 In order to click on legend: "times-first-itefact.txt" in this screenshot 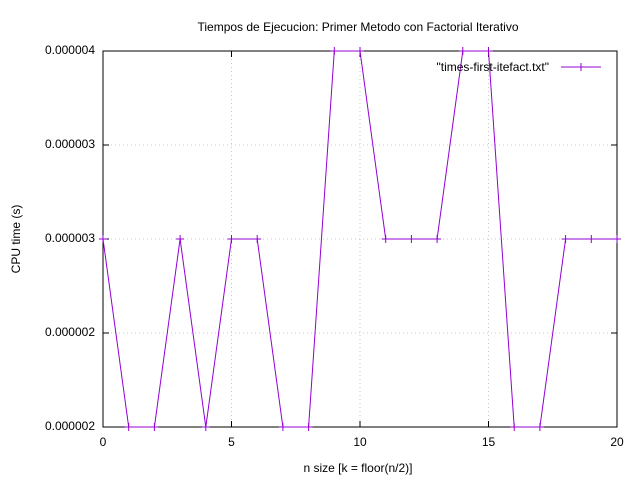, I will do `click(518, 67)`.